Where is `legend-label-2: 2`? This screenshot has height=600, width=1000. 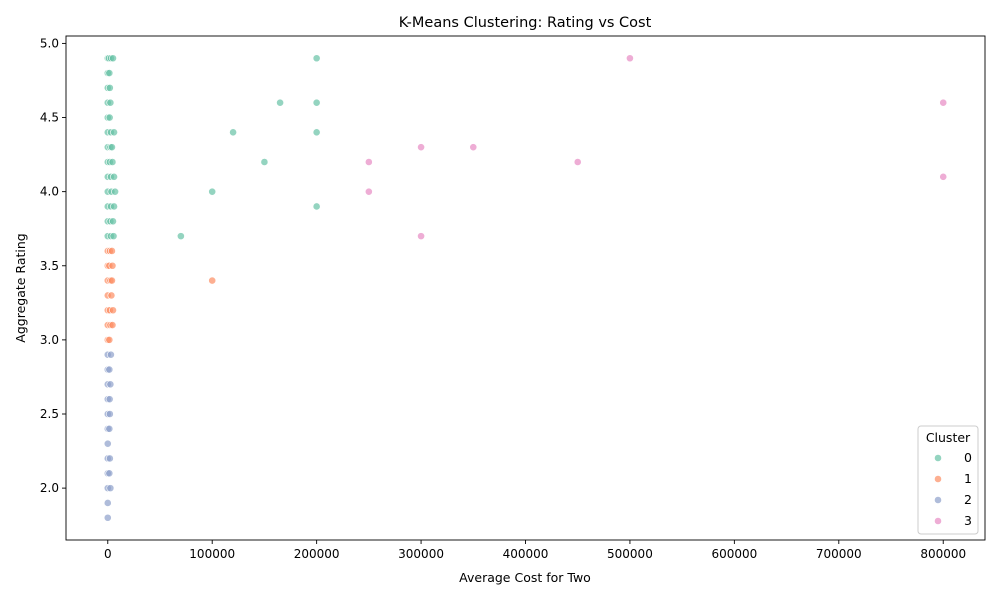 legend-label-2: 2 is located at coordinates (968, 499).